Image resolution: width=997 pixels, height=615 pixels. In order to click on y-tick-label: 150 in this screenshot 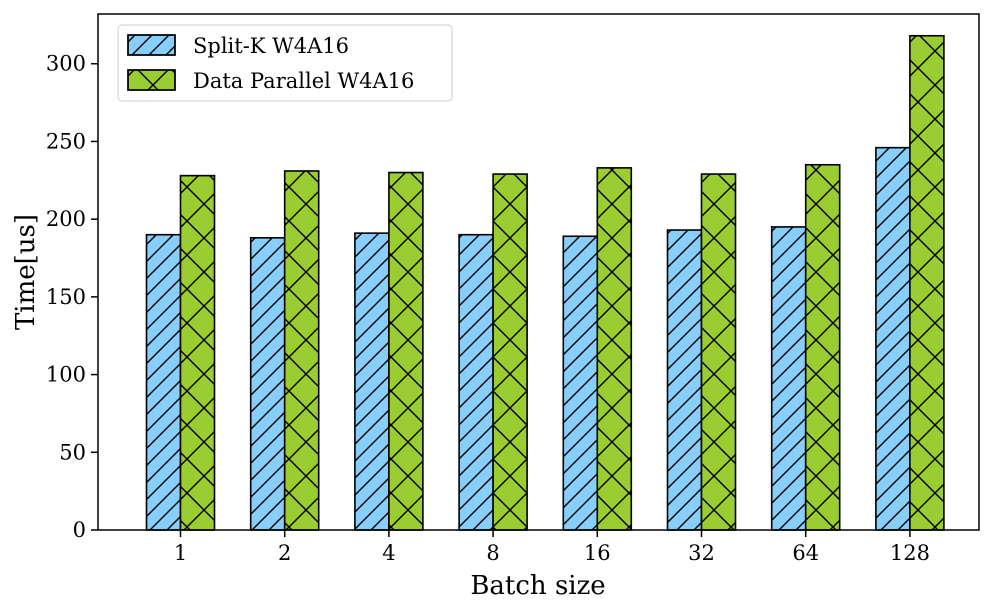, I will do `click(66, 297)`.